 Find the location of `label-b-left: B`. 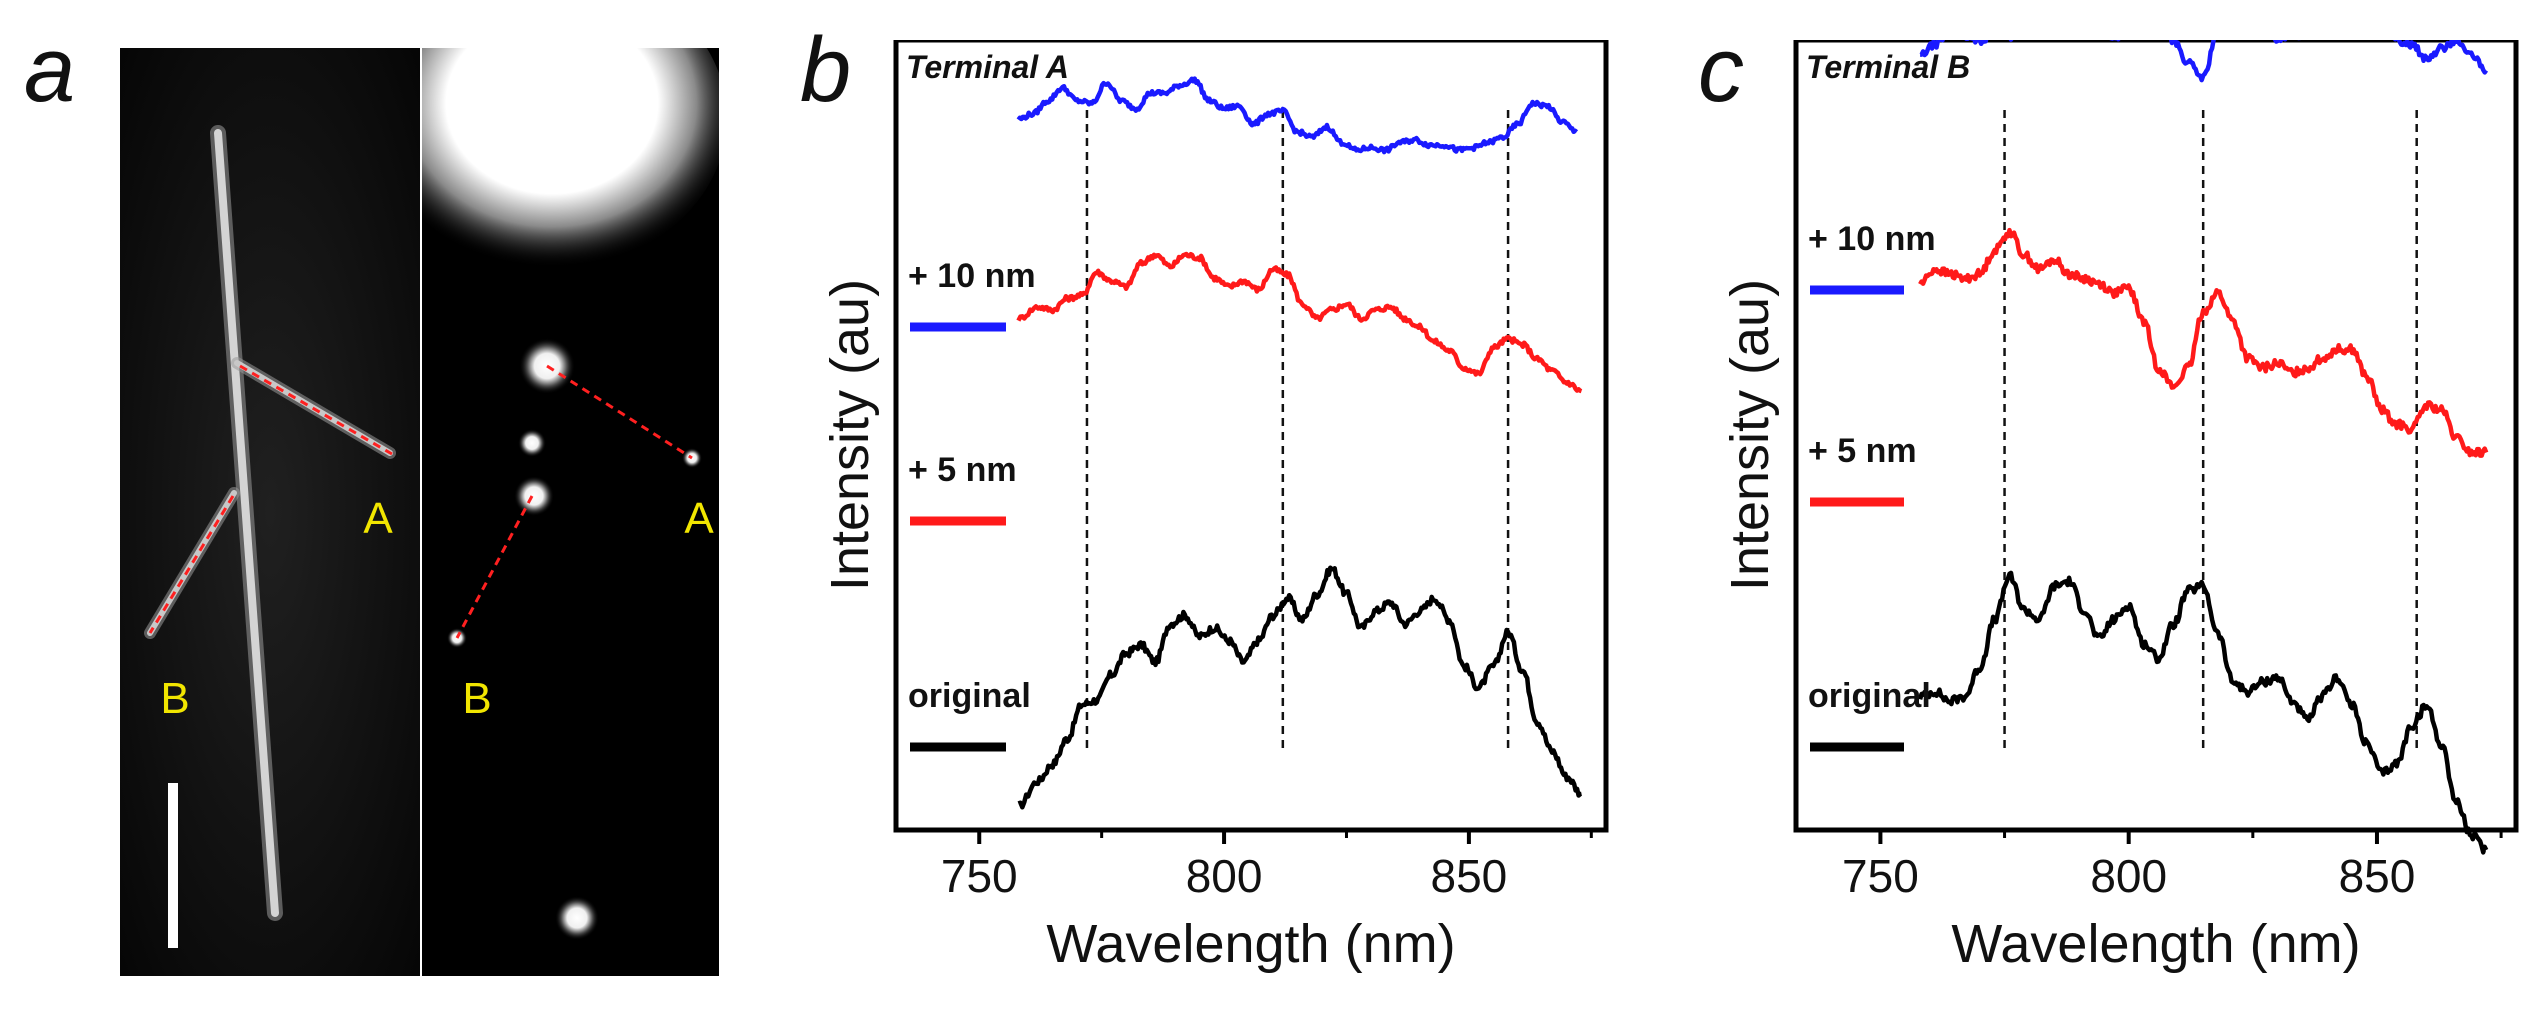

label-b-left: B is located at coordinates (174, 698).